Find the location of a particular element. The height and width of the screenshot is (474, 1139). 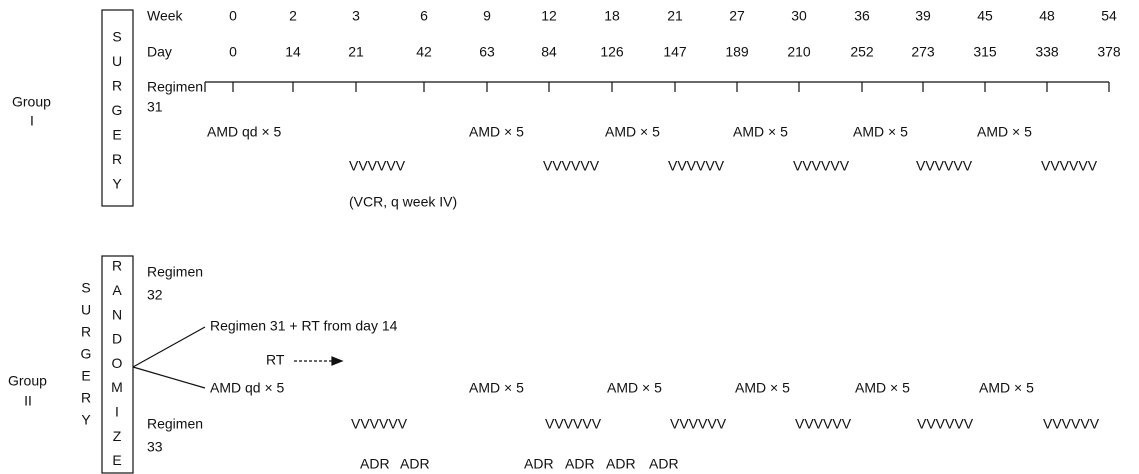

regimen: 33 is located at coordinates (155, 447).